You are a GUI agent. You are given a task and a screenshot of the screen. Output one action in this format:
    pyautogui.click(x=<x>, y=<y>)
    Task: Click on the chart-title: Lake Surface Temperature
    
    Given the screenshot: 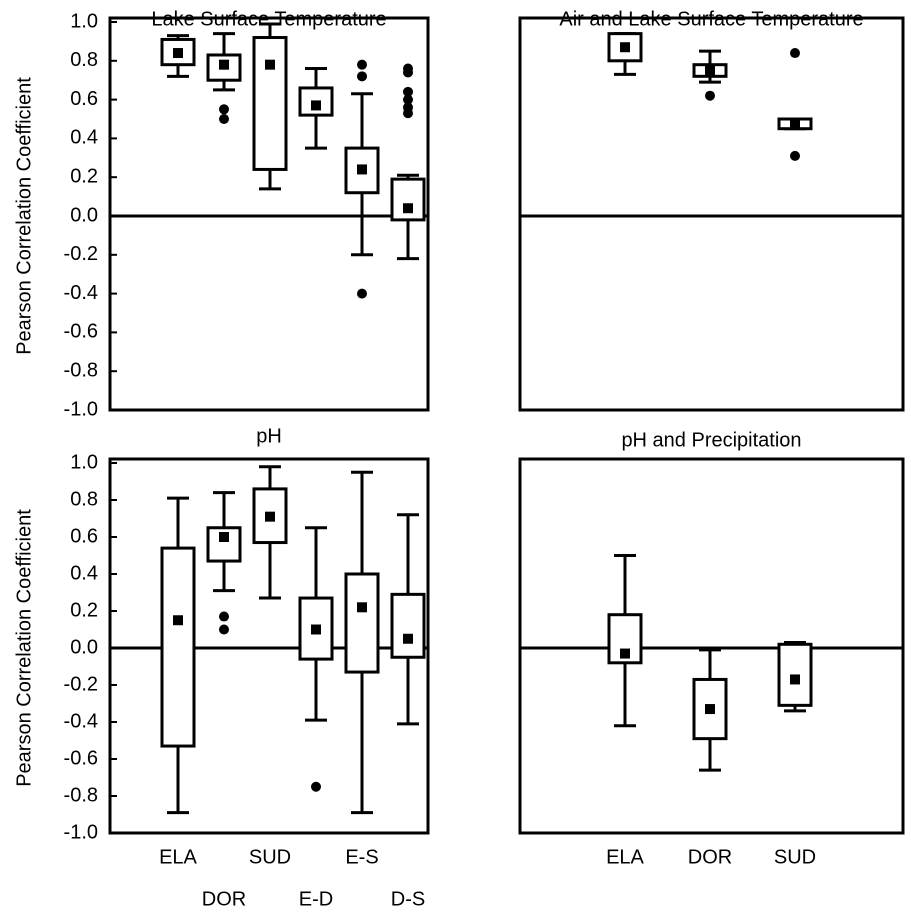 What is the action you would take?
    pyautogui.click(x=268, y=19)
    